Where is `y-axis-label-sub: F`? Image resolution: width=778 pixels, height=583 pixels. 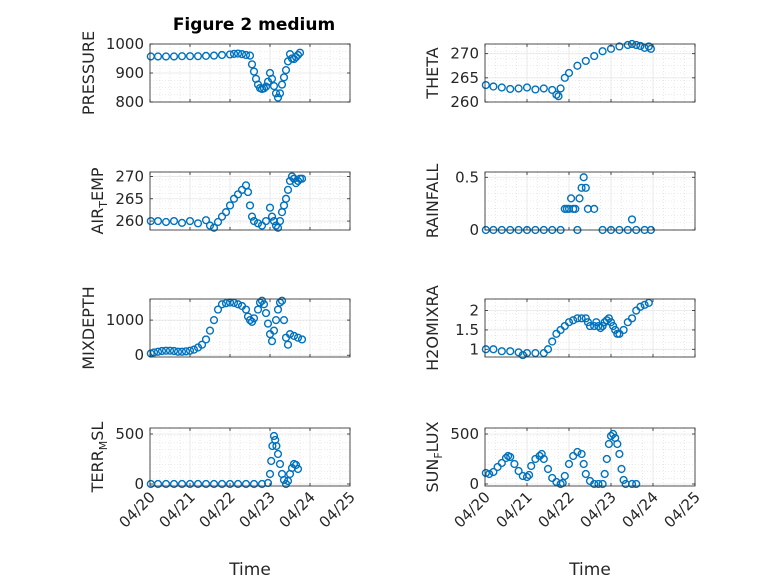 y-axis-label-sub: F is located at coordinates (438, 455).